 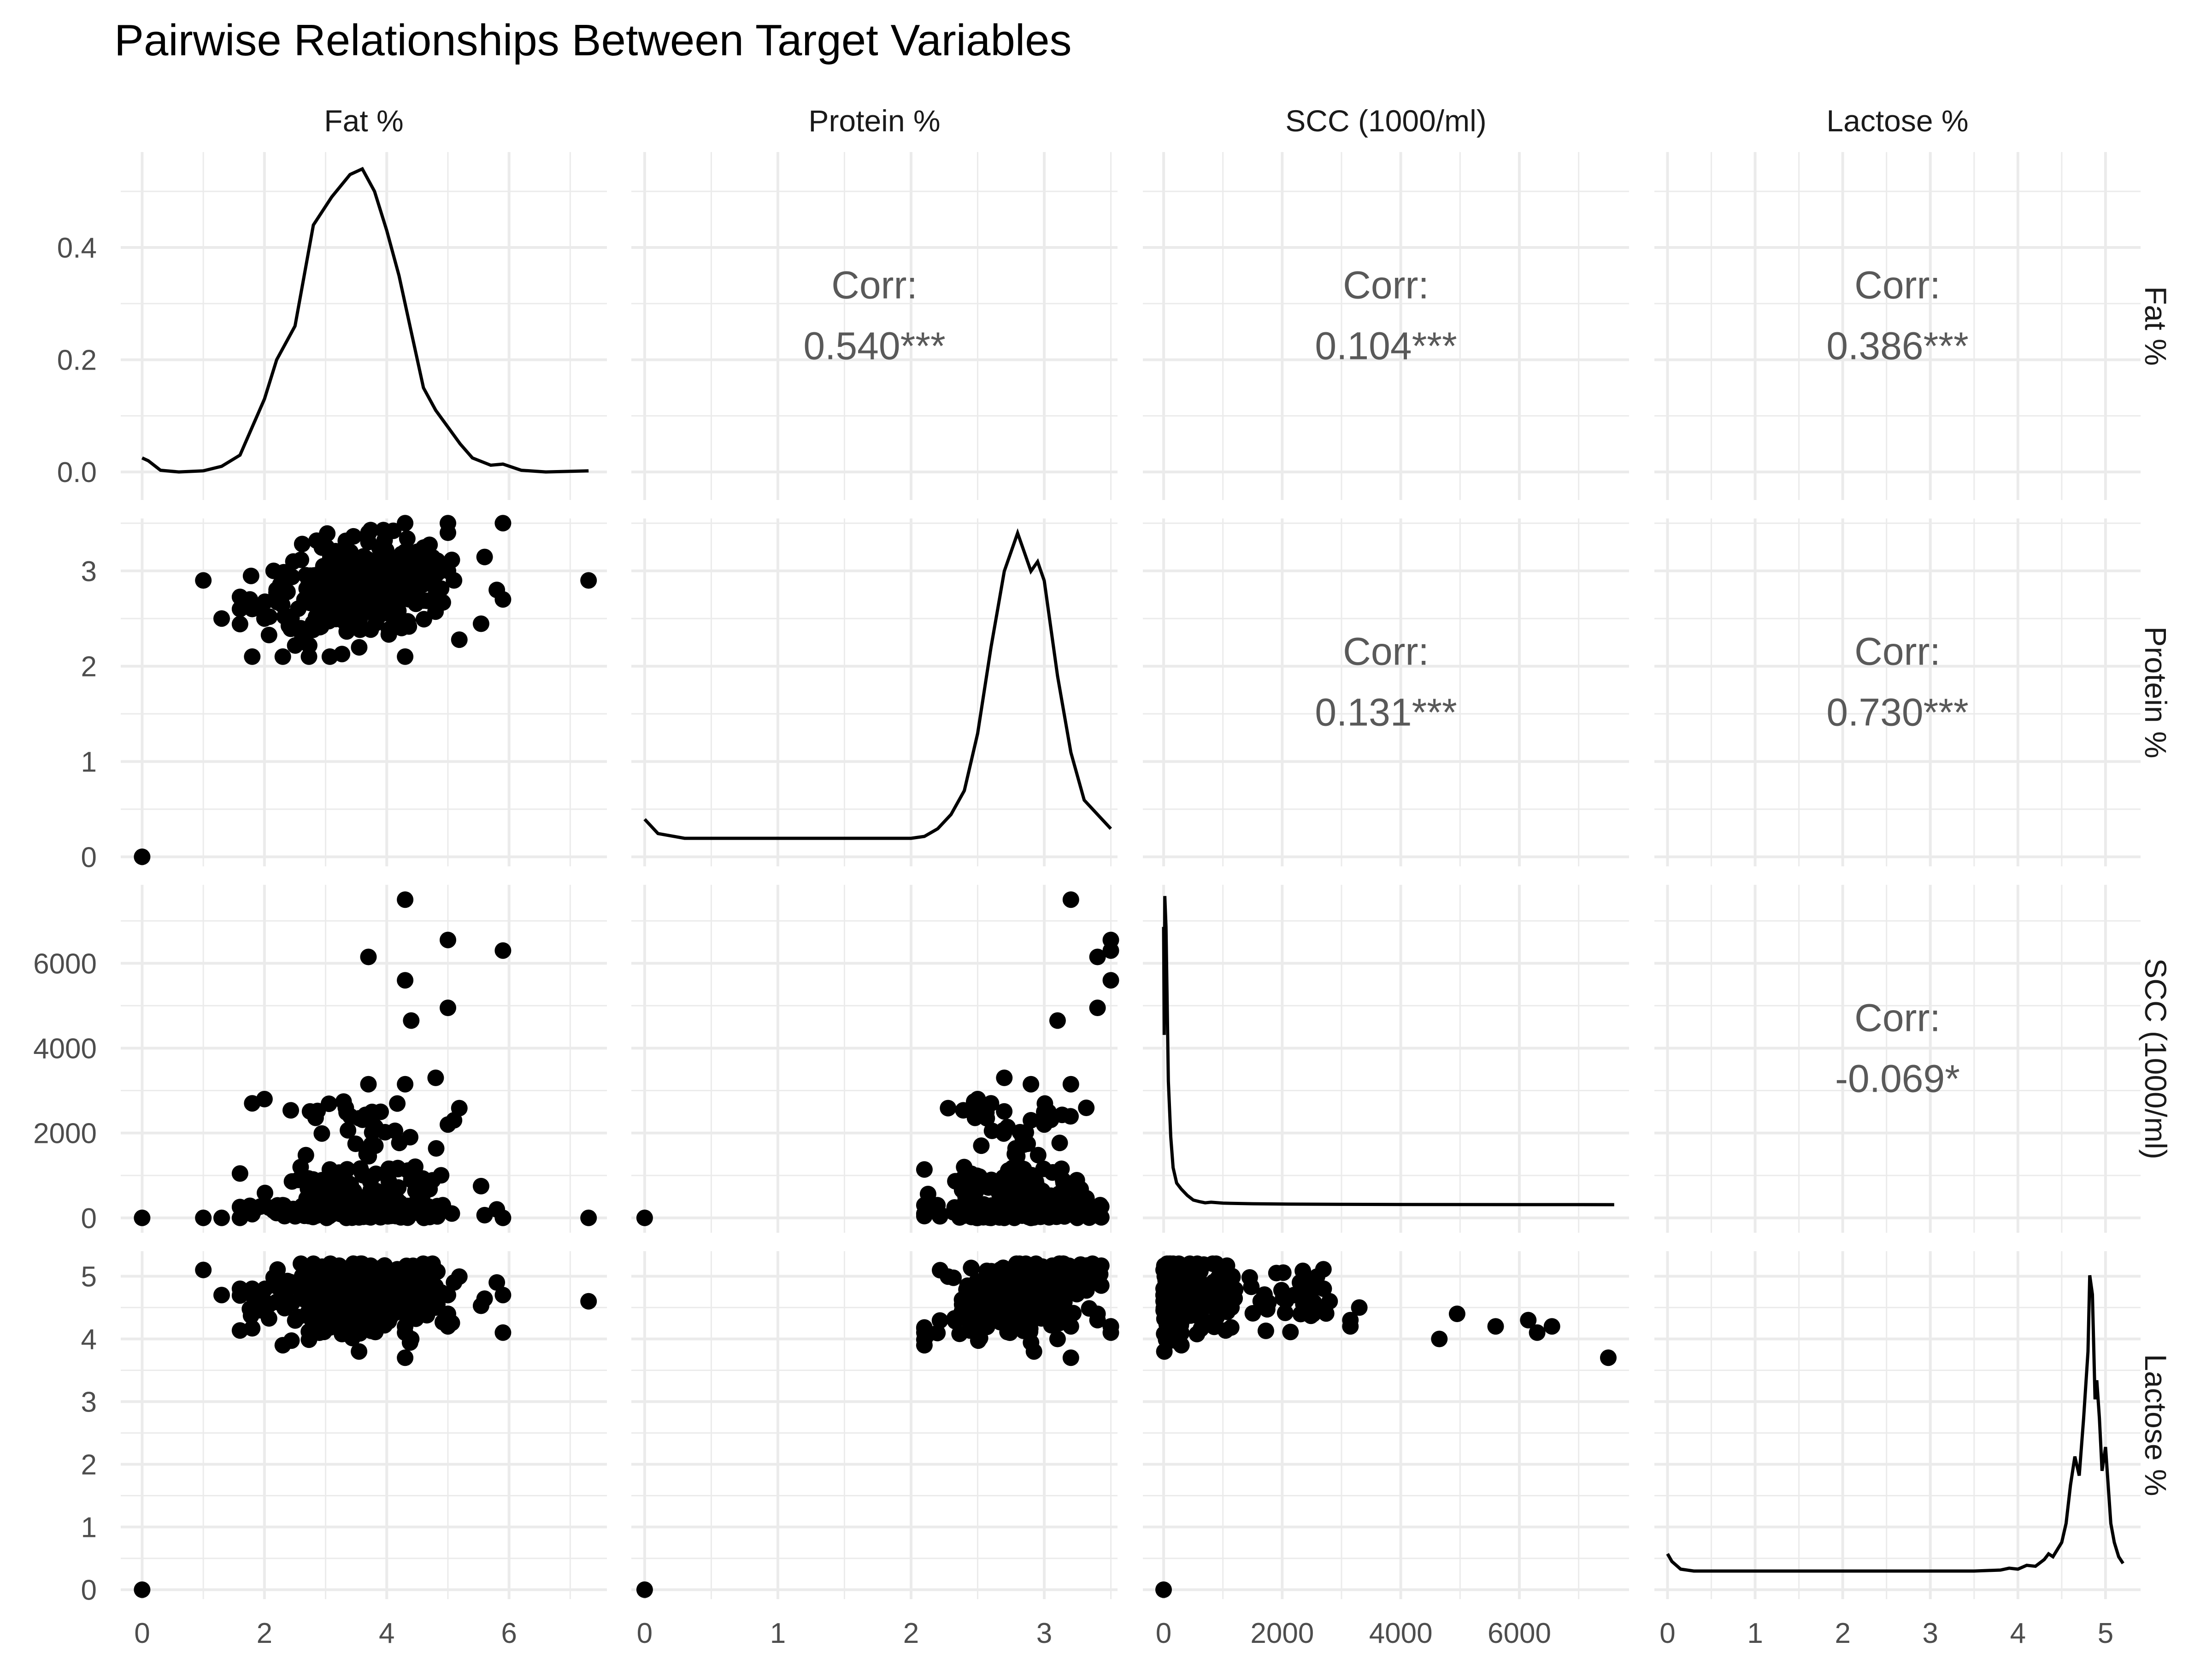 What do you see at coordinates (1897, 346) in the screenshot?
I see `corr-value: 0.386***` at bounding box center [1897, 346].